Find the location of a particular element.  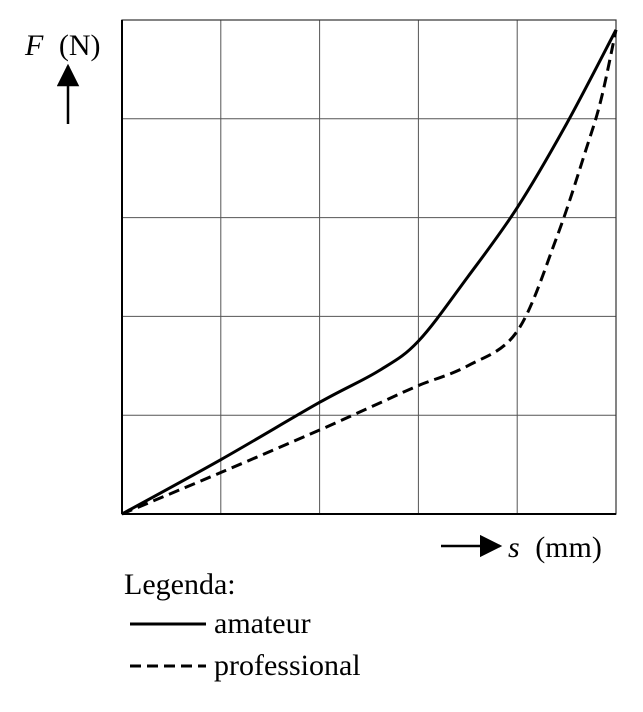

legend-label-professional: professional is located at coordinates (287, 665).